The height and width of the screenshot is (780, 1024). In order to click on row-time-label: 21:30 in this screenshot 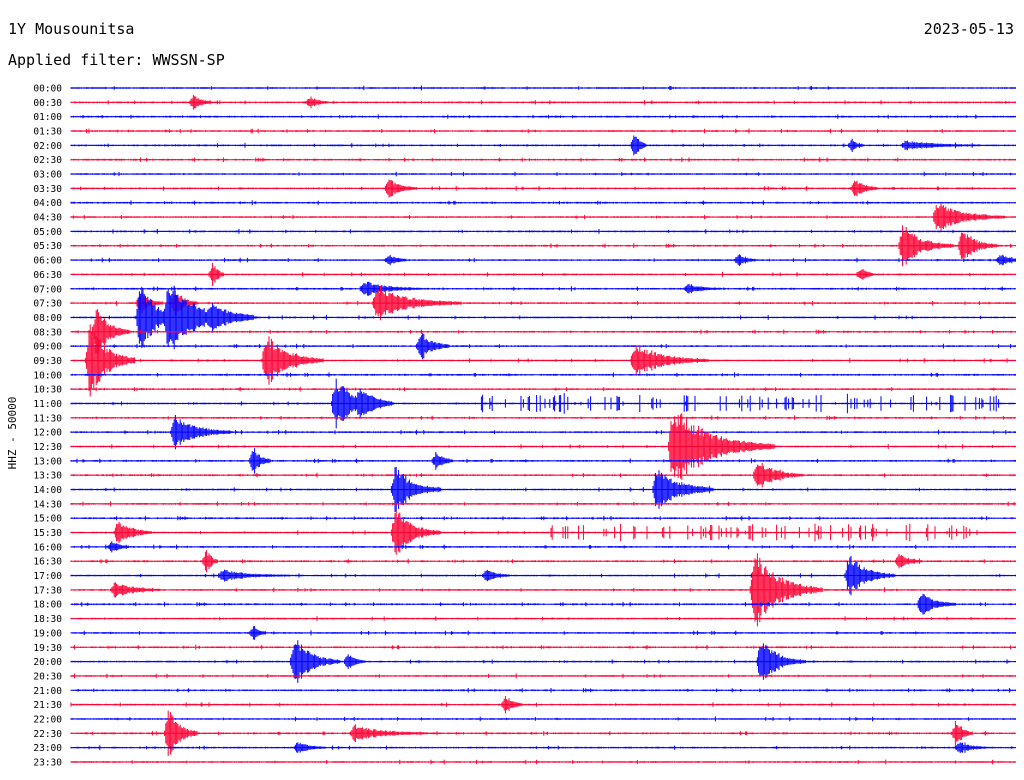, I will do `click(47, 705)`.